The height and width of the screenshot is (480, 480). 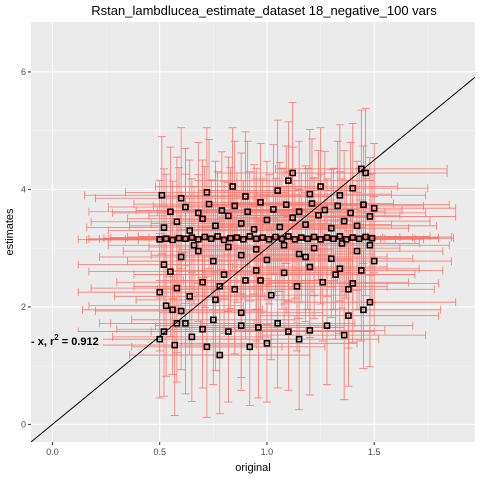 I want to click on x-axis-title: original, so click(x=252, y=468).